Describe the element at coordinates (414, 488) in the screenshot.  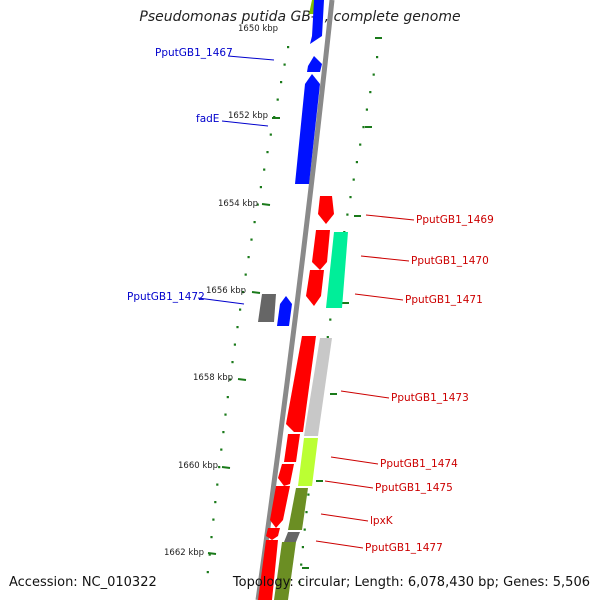
I see `label-pputgb1-1475: PputGB1_1475` at that location.